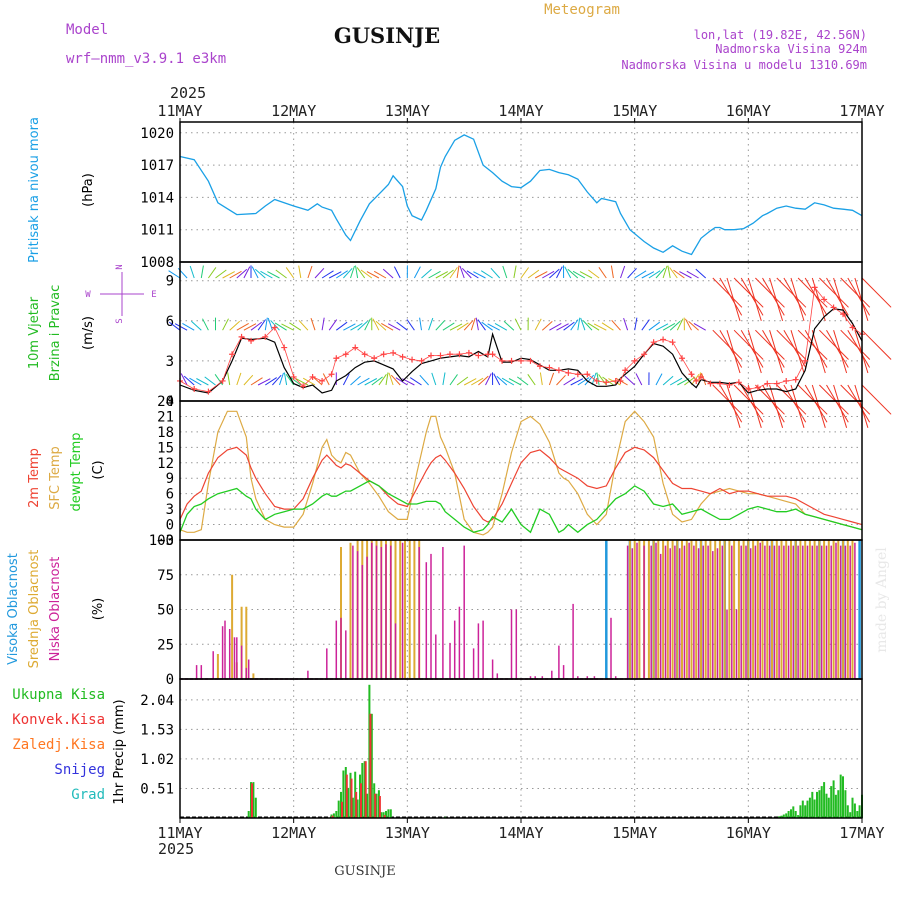 Image resolution: width=900 pixels, height=900 pixels. Describe the element at coordinates (34, 190) in the screenshot. I see `pressure-label: Pritisak na nivou mora` at that location.